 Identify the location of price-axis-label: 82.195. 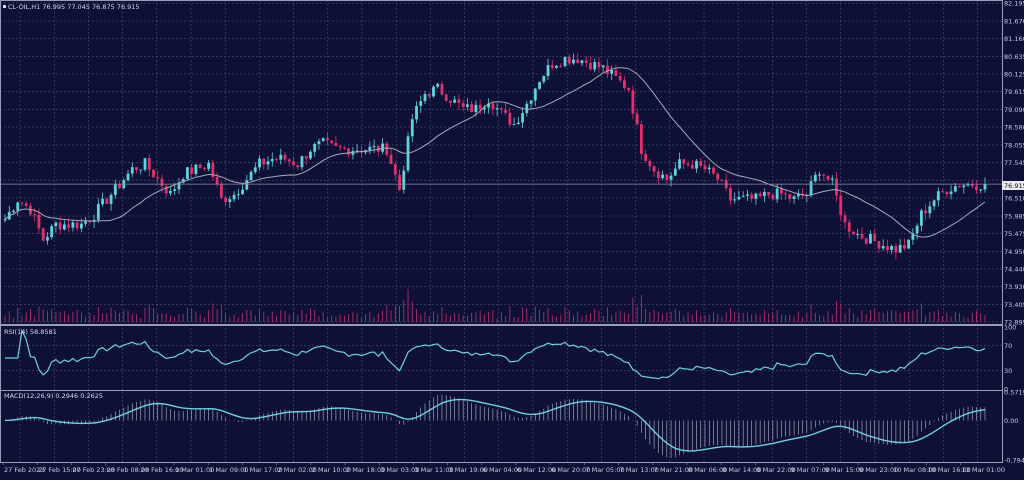
(1014, 4).